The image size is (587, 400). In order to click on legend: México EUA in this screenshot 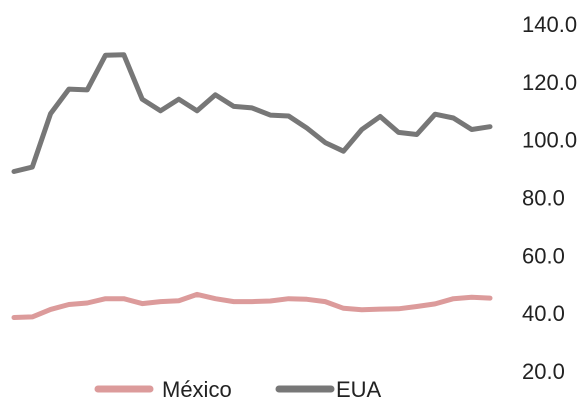, I will do `click(238, 388)`.